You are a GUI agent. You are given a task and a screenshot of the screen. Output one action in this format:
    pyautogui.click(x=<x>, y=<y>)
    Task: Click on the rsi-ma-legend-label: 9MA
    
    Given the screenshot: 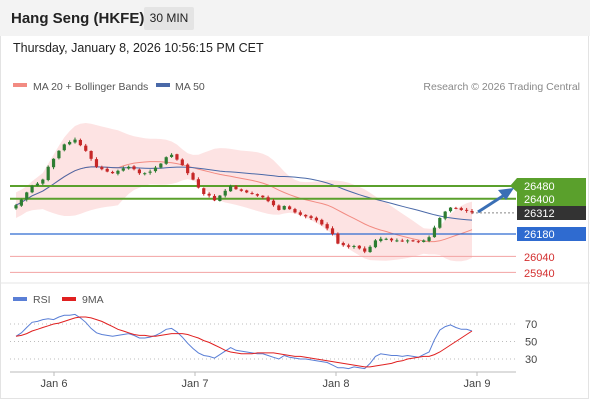 What is the action you would take?
    pyautogui.click(x=93, y=300)
    